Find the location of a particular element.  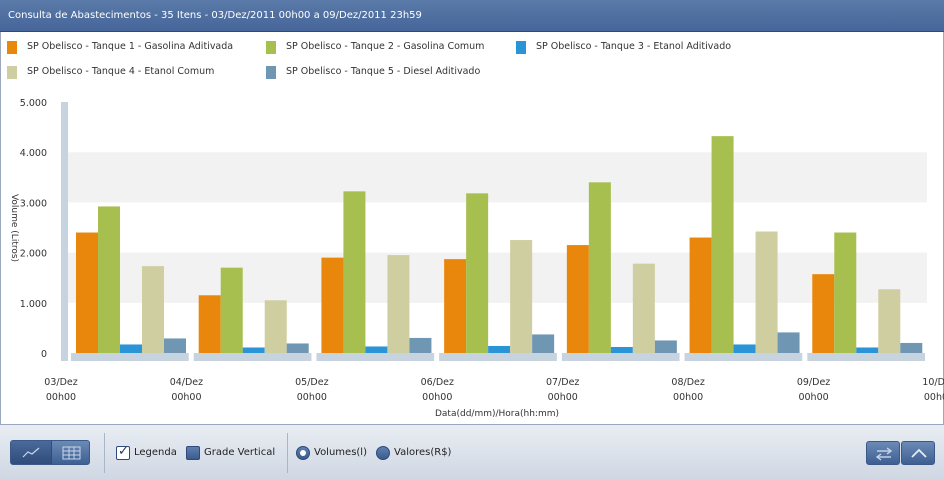

grid-checkbox: Grade Vertical is located at coordinates (230, 453).